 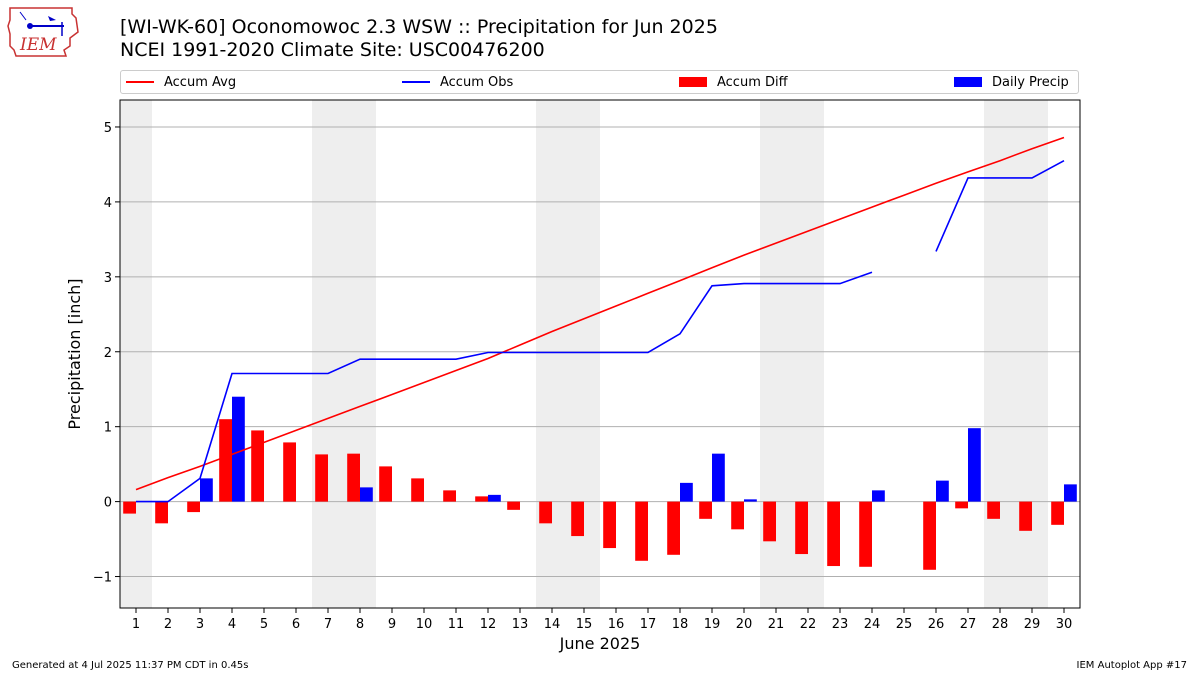 What do you see at coordinates (648, 624) in the screenshot?
I see `x-tick-label: 17` at bounding box center [648, 624].